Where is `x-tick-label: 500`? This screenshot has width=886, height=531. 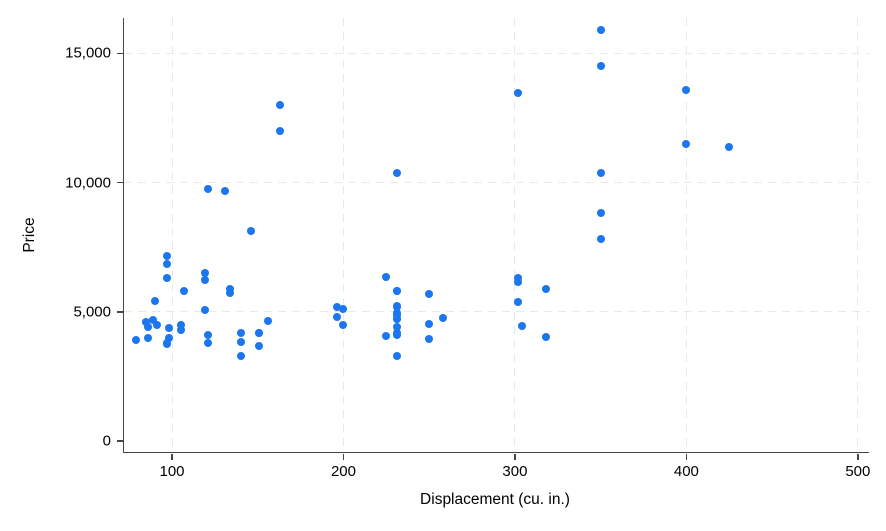 x-tick-label: 500 is located at coordinates (858, 471).